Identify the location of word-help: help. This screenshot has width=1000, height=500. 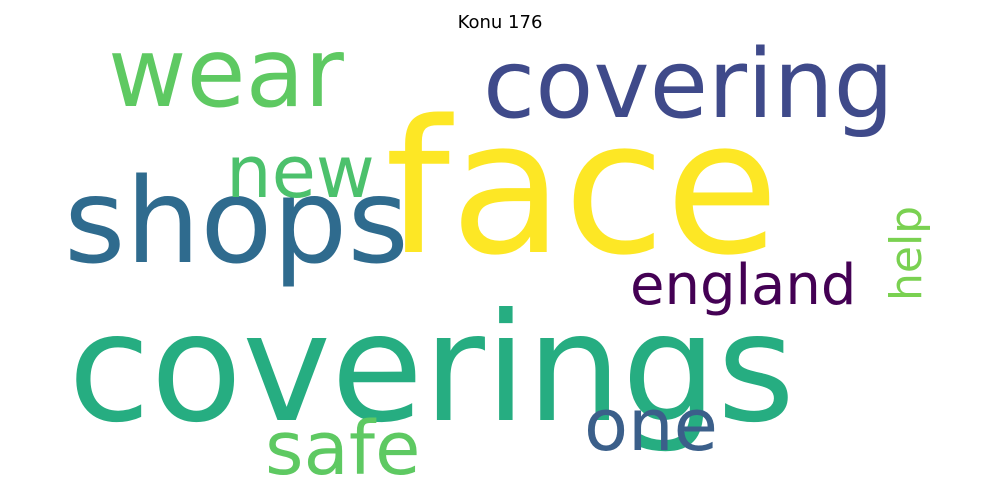
(906, 253).